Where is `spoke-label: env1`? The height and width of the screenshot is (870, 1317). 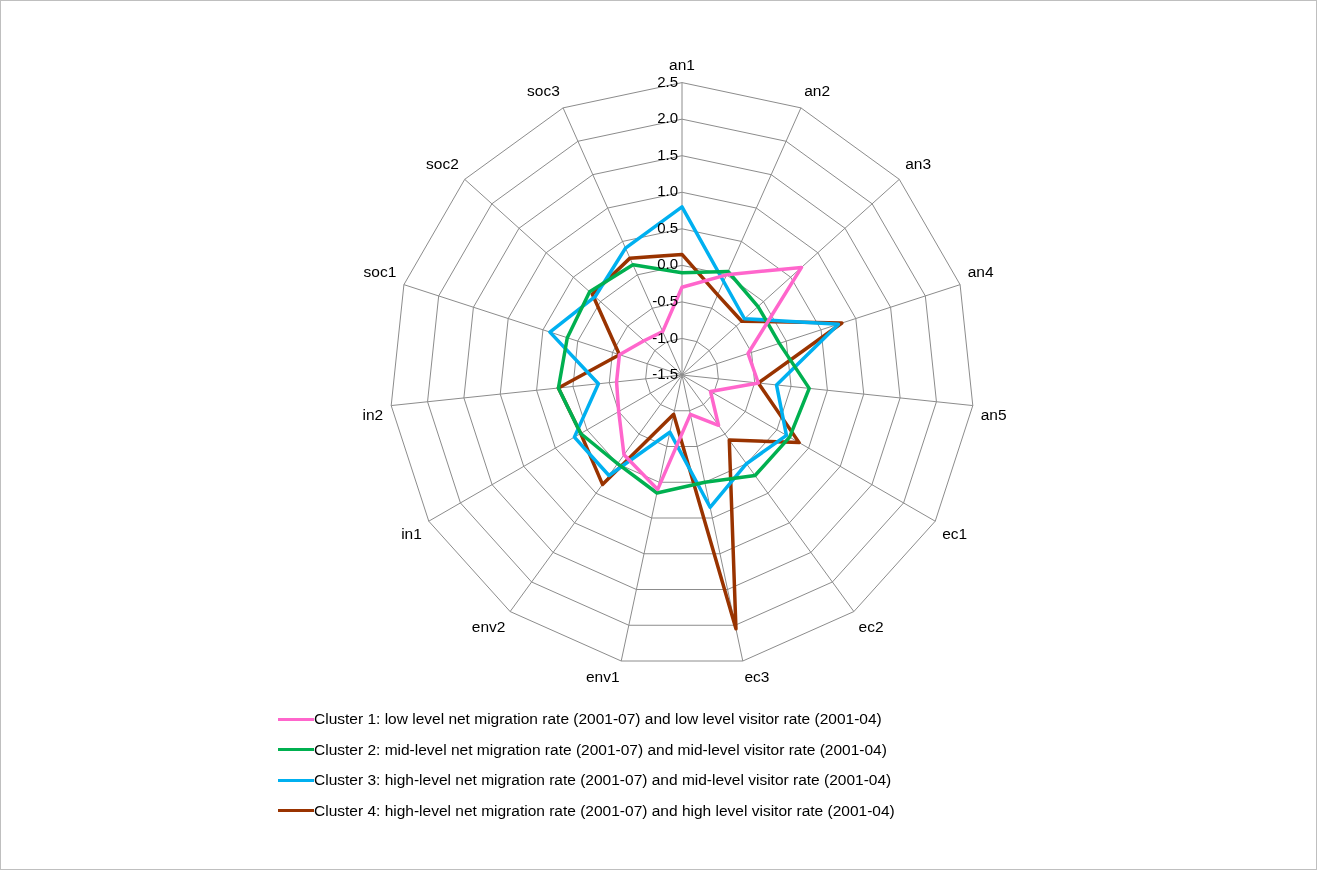
spoke-label: env1 is located at coordinates (602, 677).